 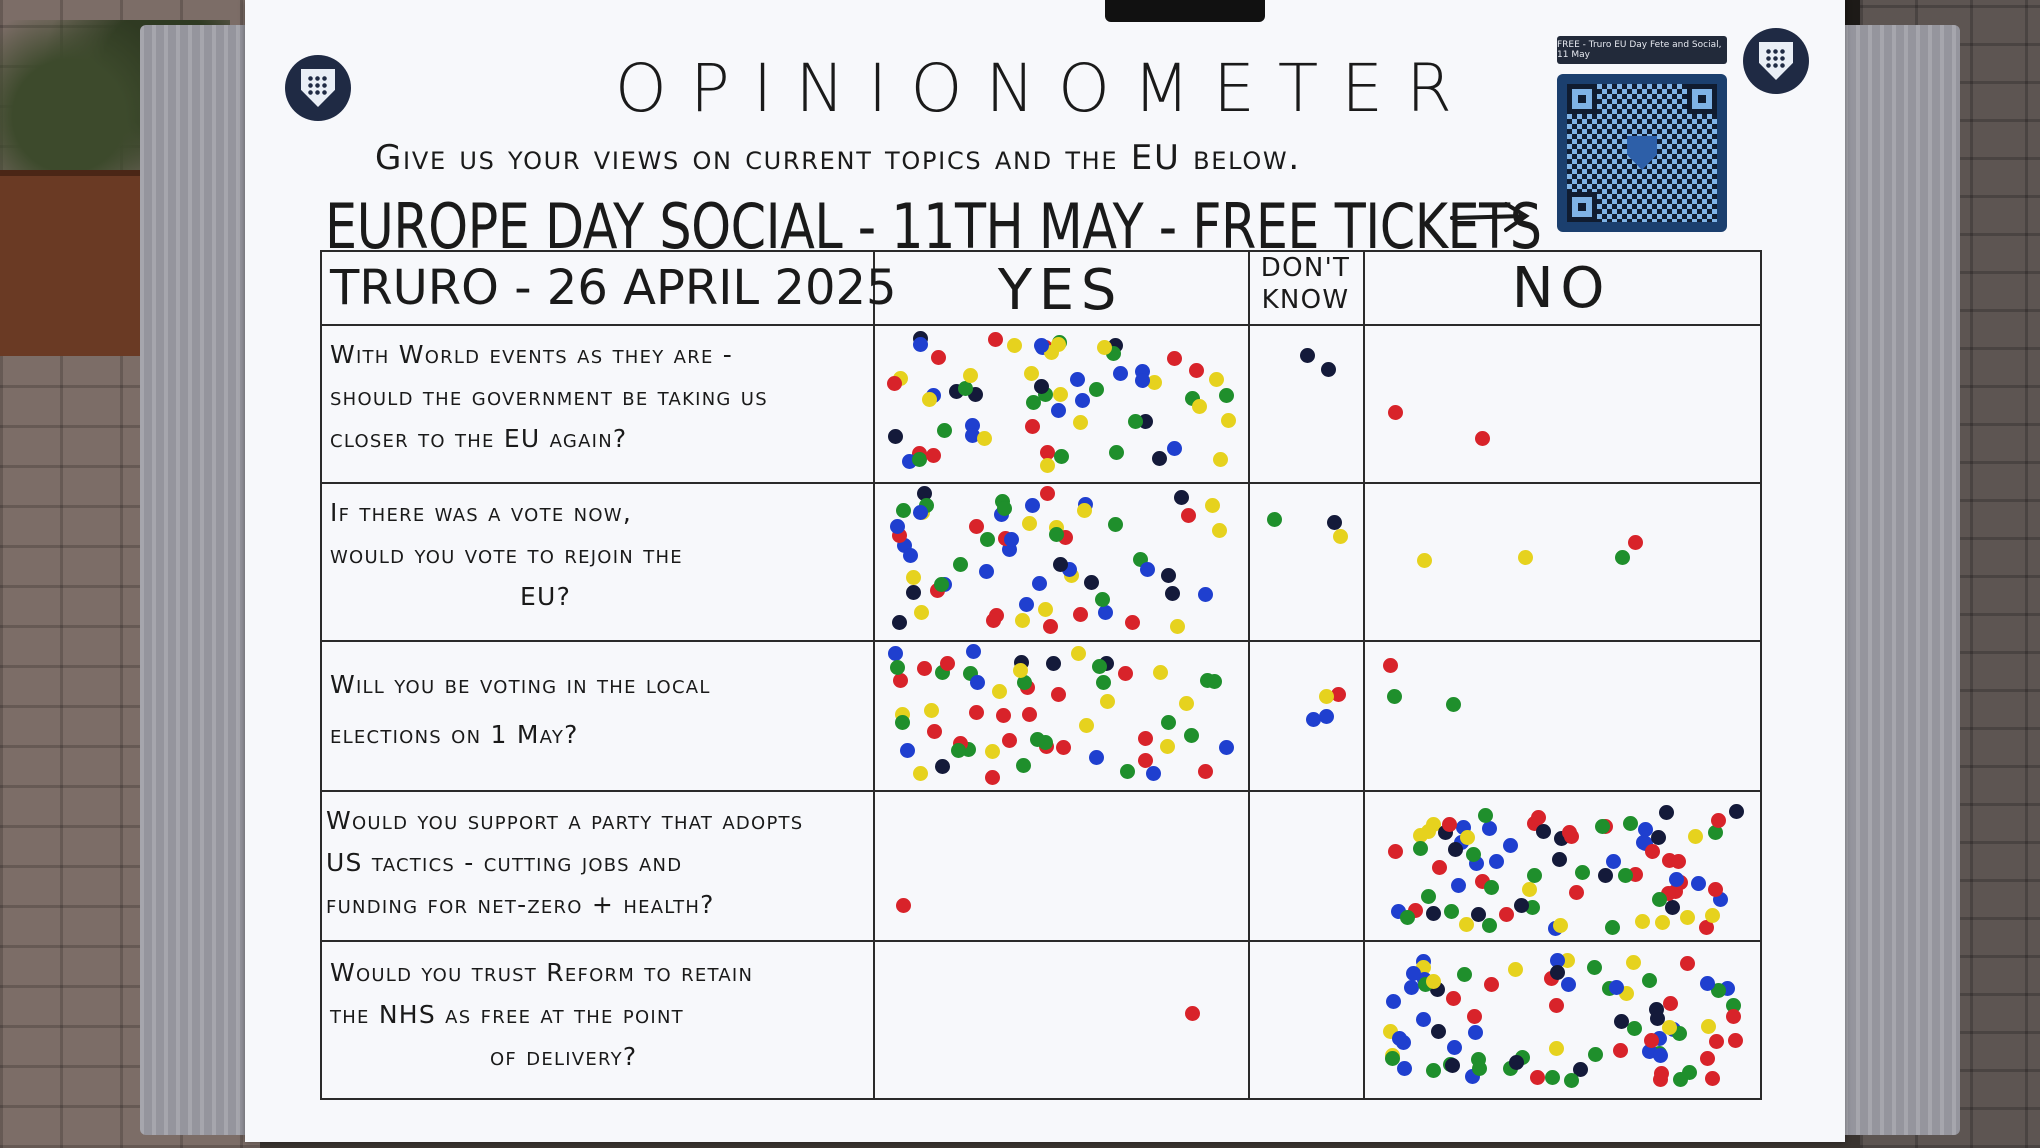 What do you see at coordinates (613, 288) in the screenshot?
I see `location-date: TRURO - 26 APRIL 2025` at bounding box center [613, 288].